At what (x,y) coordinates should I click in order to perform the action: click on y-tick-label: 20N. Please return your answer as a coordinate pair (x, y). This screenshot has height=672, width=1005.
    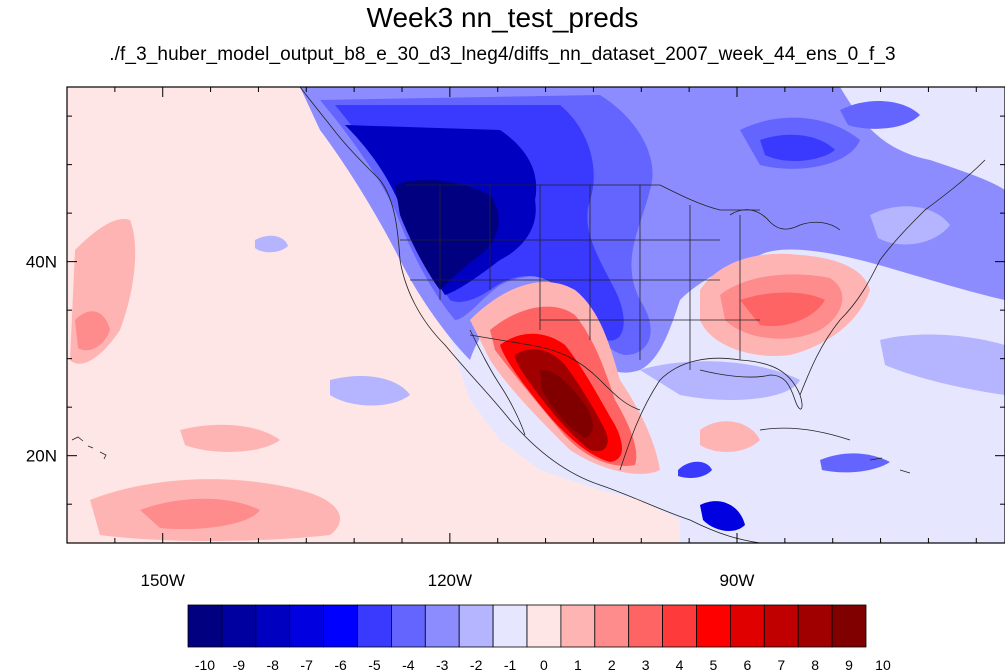
    Looking at the image, I should click on (41, 456).